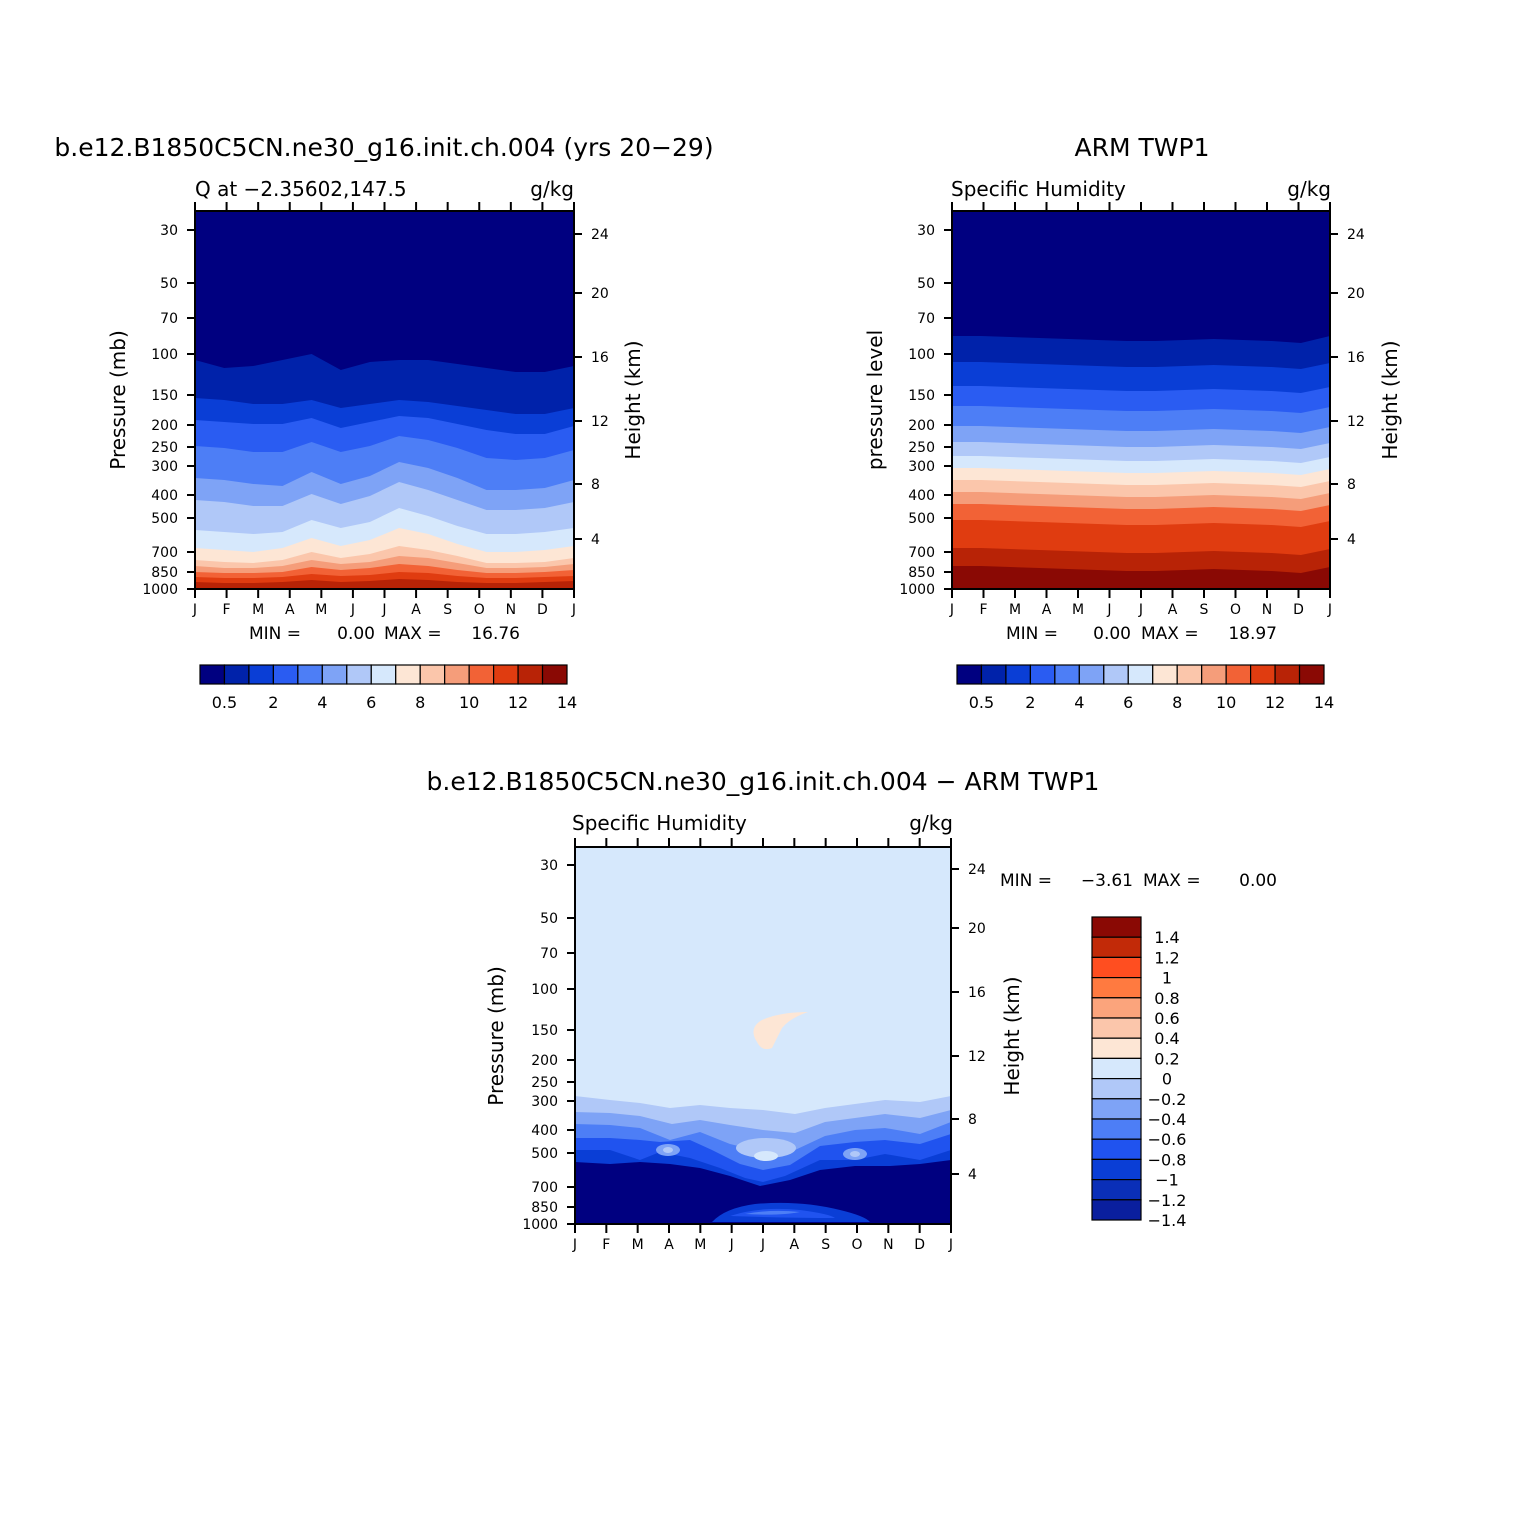 This screenshot has width=1525, height=1525. I want to click on panel-obs-contour-bands, so click(1141, 462).